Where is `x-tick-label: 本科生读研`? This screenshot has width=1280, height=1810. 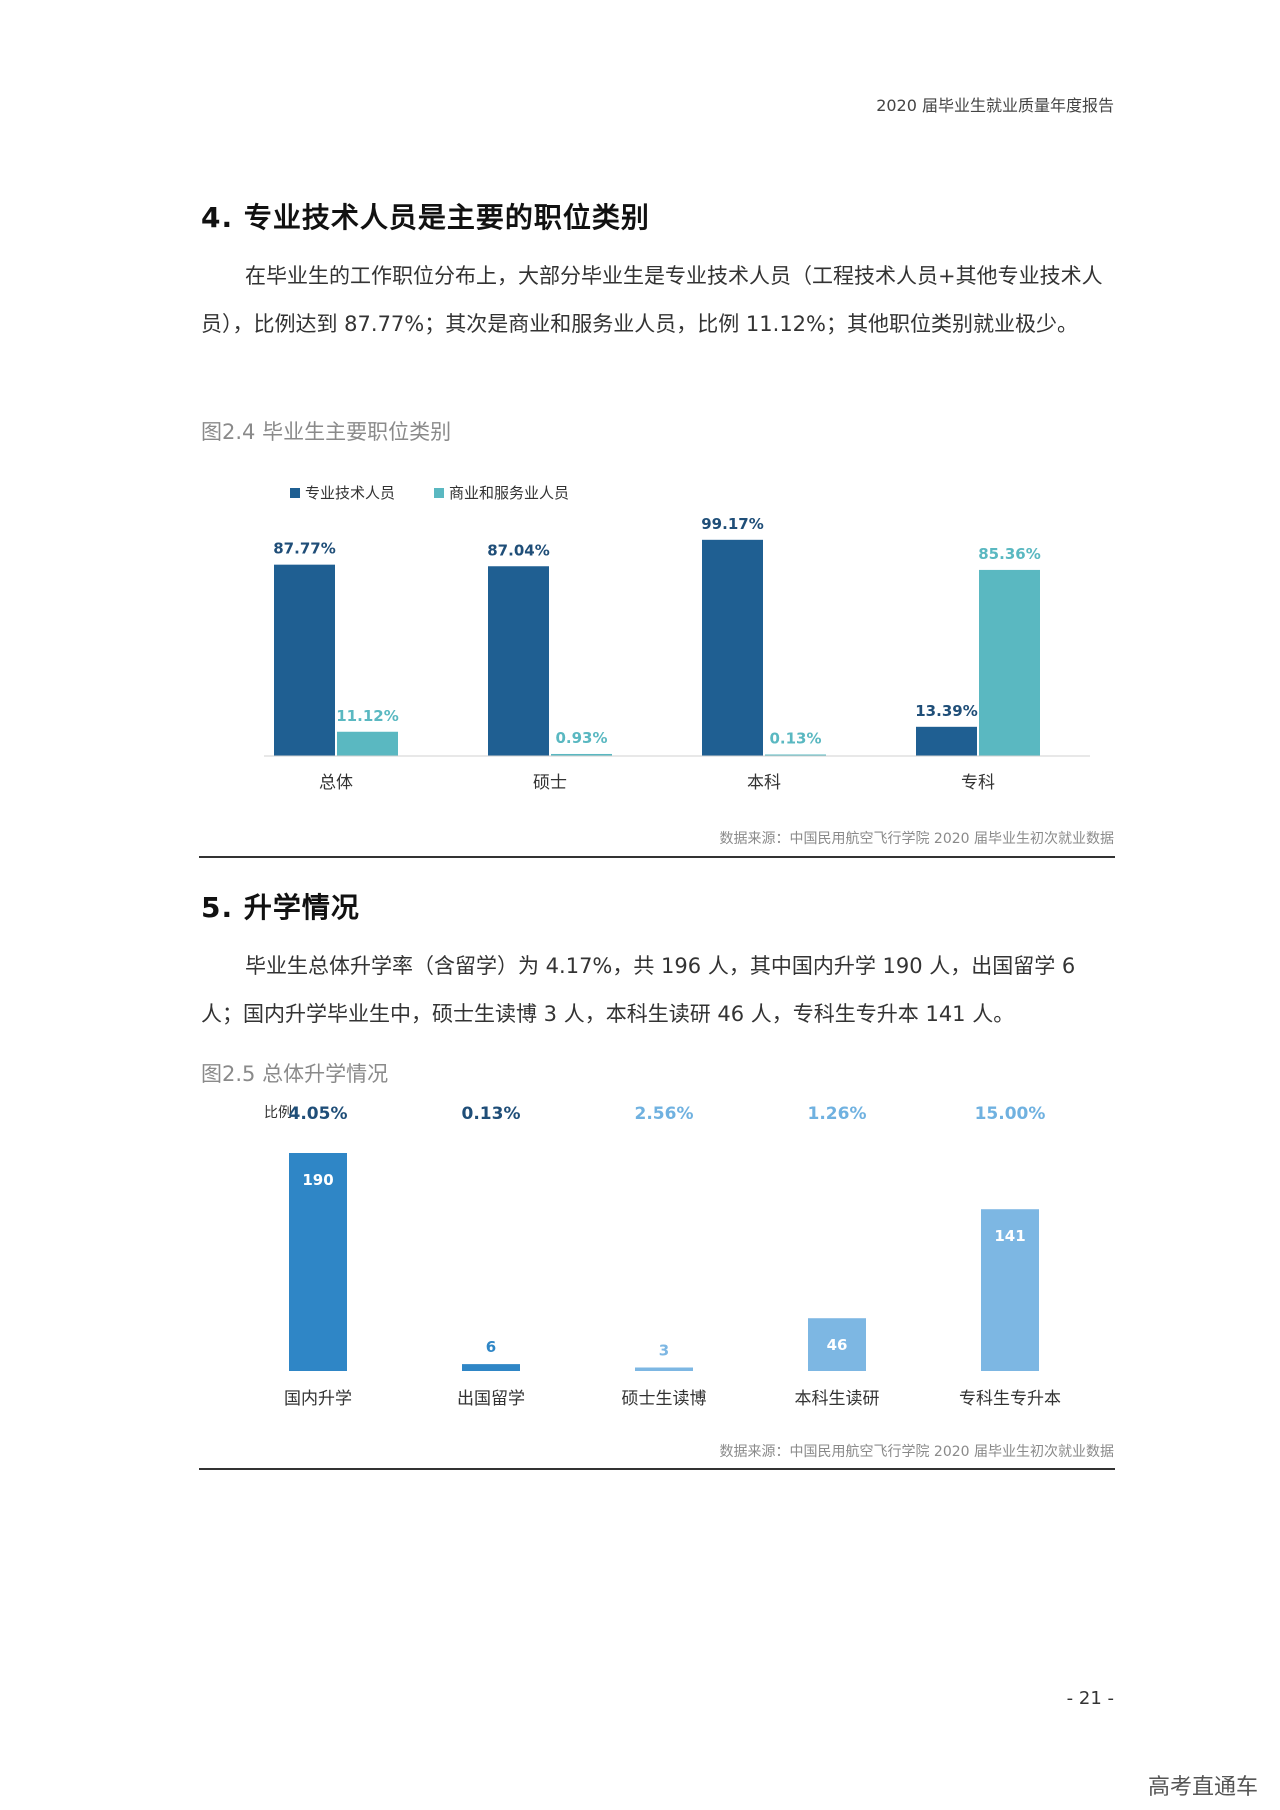
x-tick-label: 本科生读研 is located at coordinates (837, 1399).